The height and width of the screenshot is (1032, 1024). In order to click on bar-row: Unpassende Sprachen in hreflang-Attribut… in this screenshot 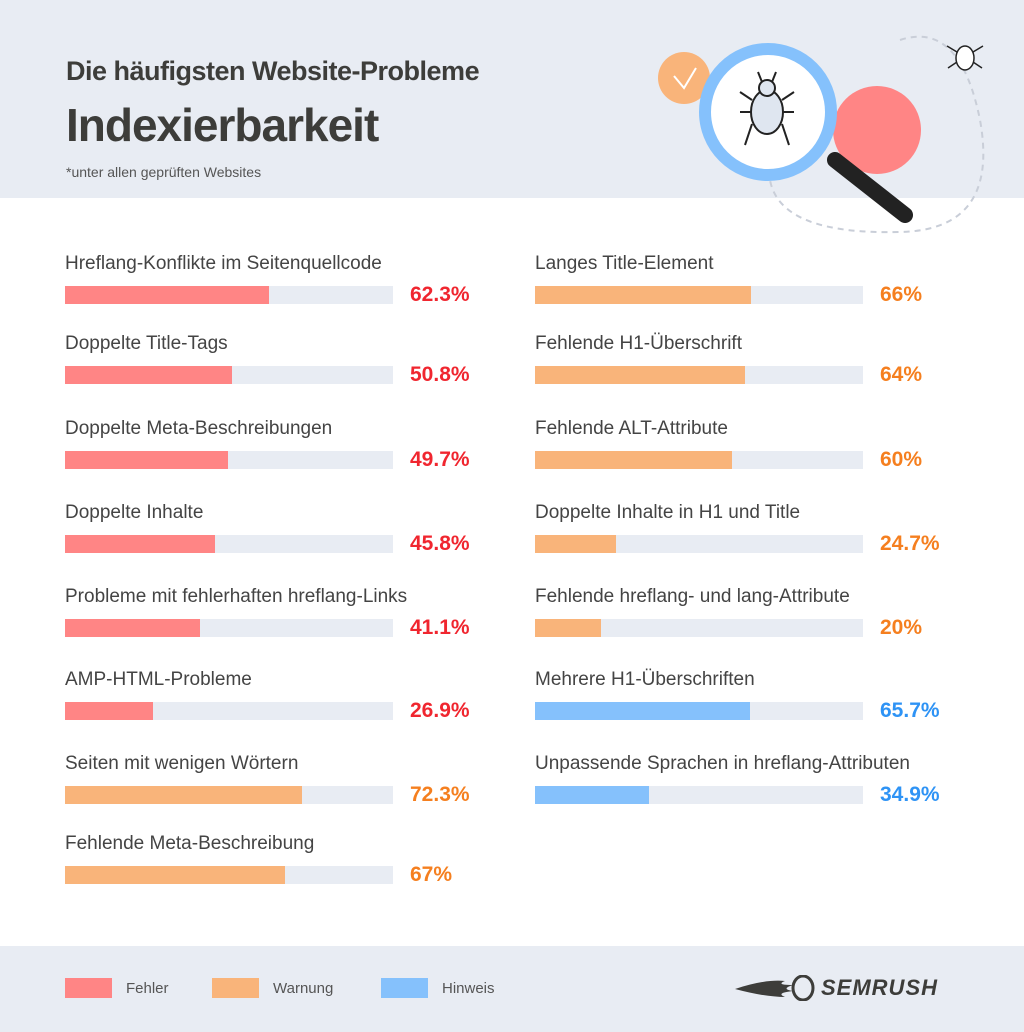, I will do `click(745, 783)`.